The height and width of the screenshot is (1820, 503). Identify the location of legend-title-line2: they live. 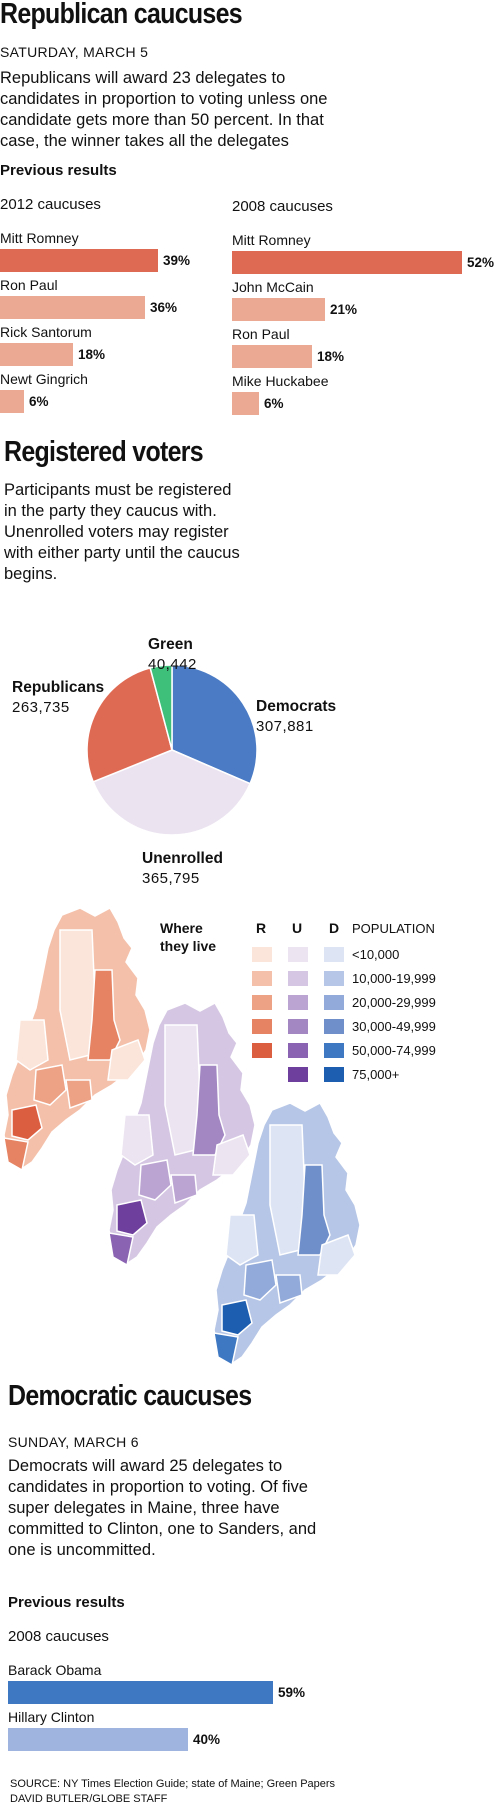
(188, 946).